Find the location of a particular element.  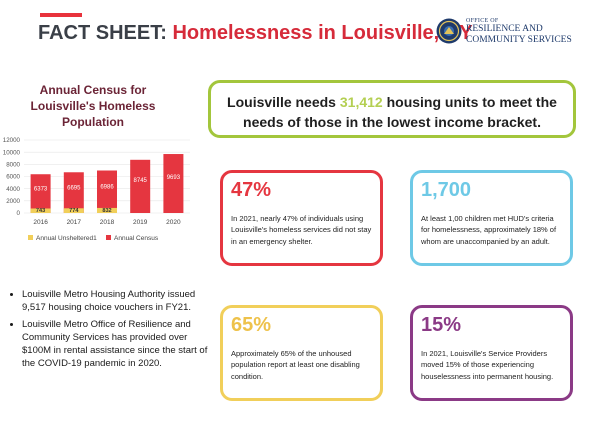

y-tick-label: 10000 is located at coordinates (12, 152).